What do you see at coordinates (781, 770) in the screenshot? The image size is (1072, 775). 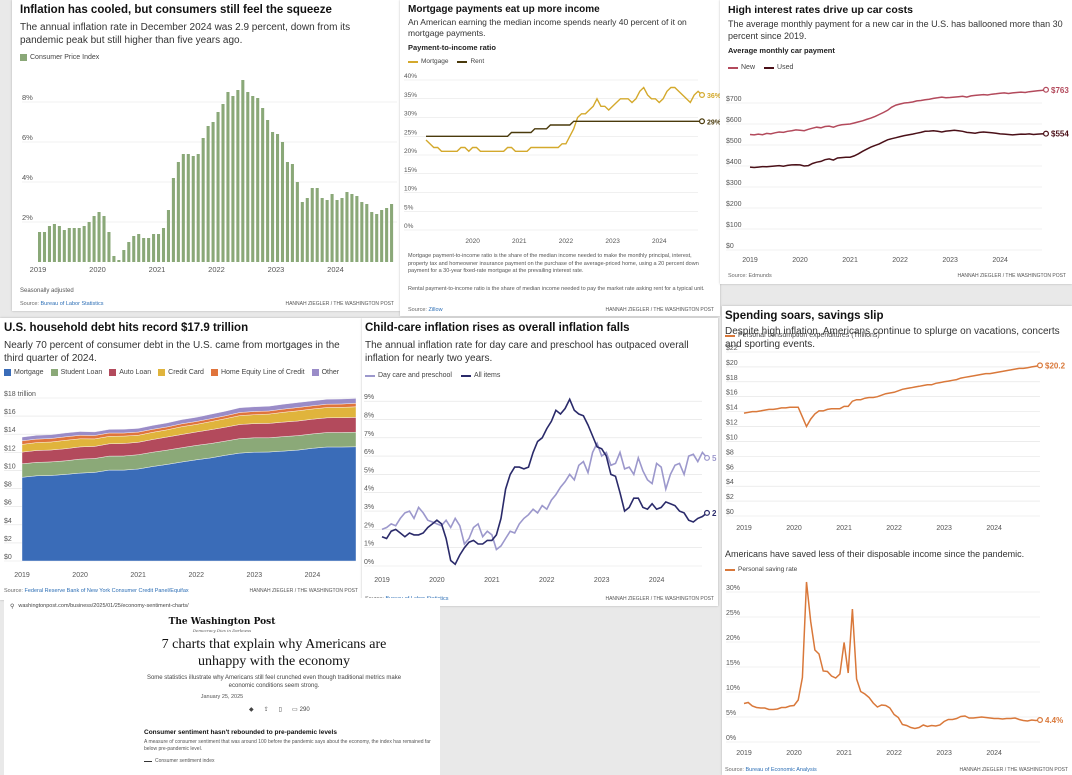 I see `source-link: Bureau of Economic Analysis` at bounding box center [781, 770].